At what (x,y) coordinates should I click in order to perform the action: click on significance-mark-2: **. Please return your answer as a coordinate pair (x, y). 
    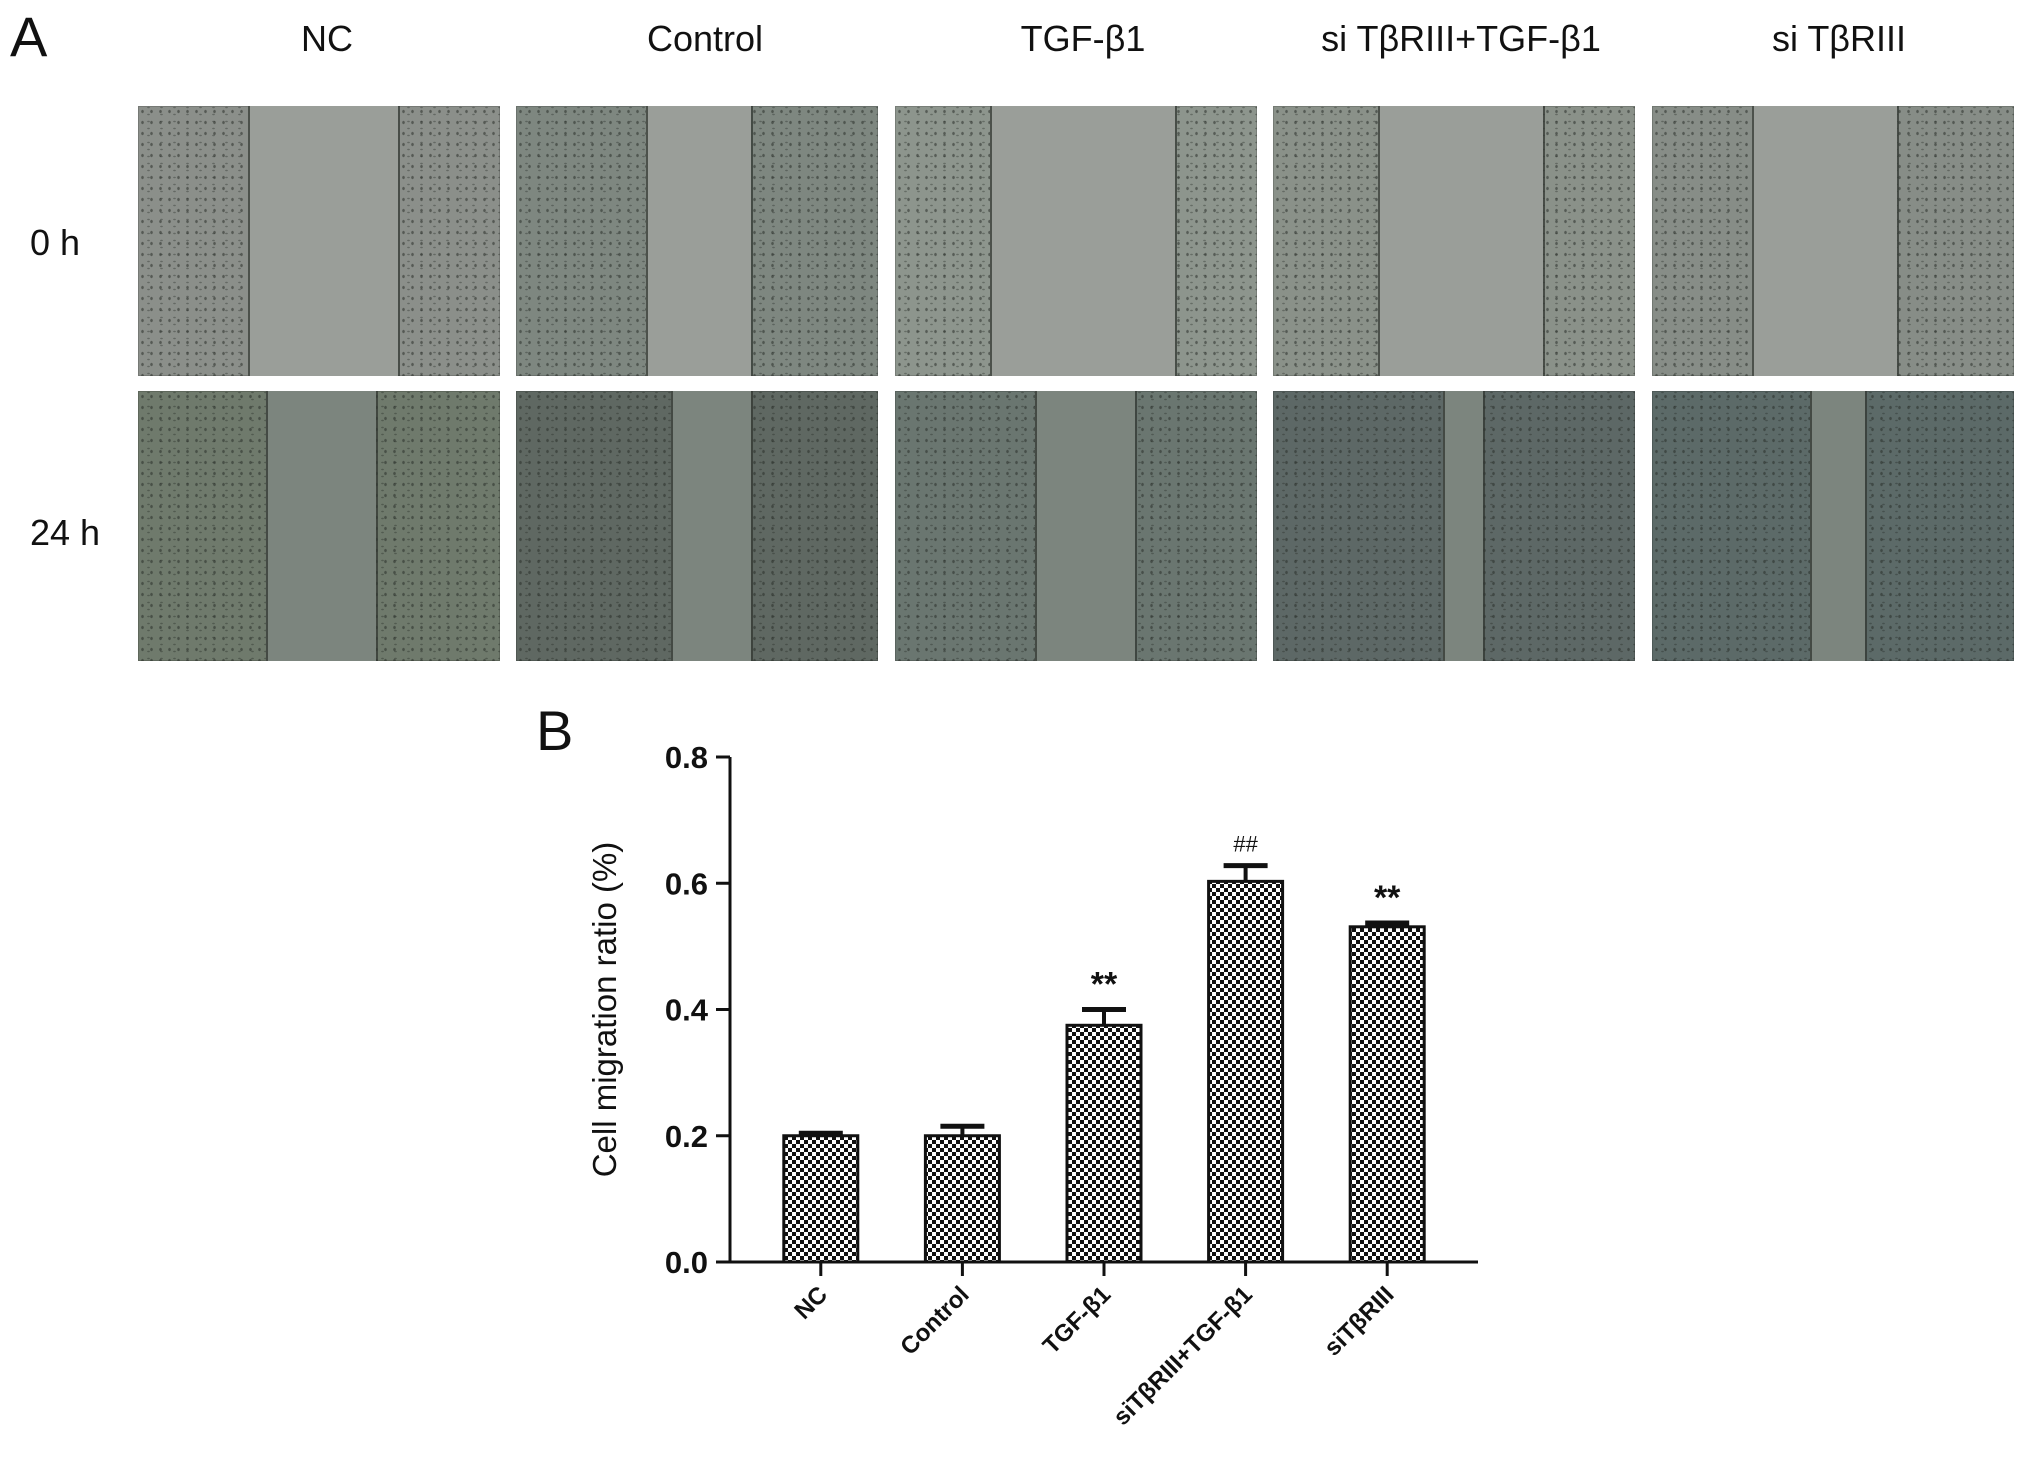
    Looking at the image, I should click on (1104, 985).